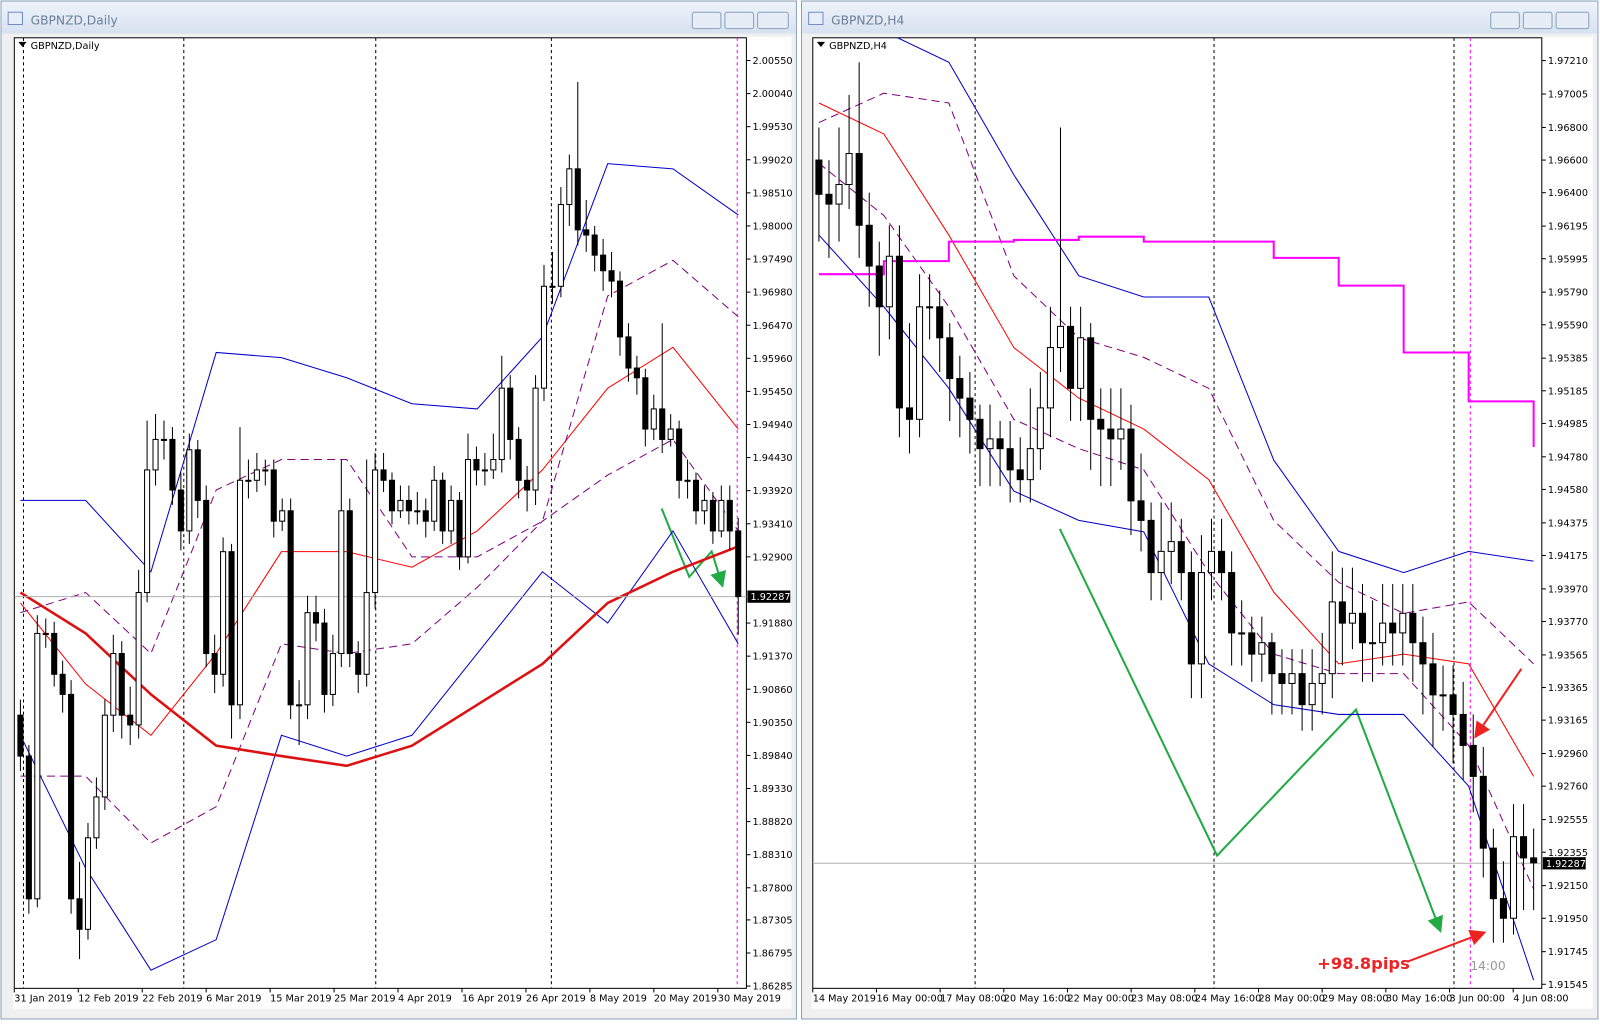 This screenshot has width=1600, height=1024. Describe the element at coordinates (1568, 457) in the screenshot. I see `y-tick-label: 1.94780` at that location.